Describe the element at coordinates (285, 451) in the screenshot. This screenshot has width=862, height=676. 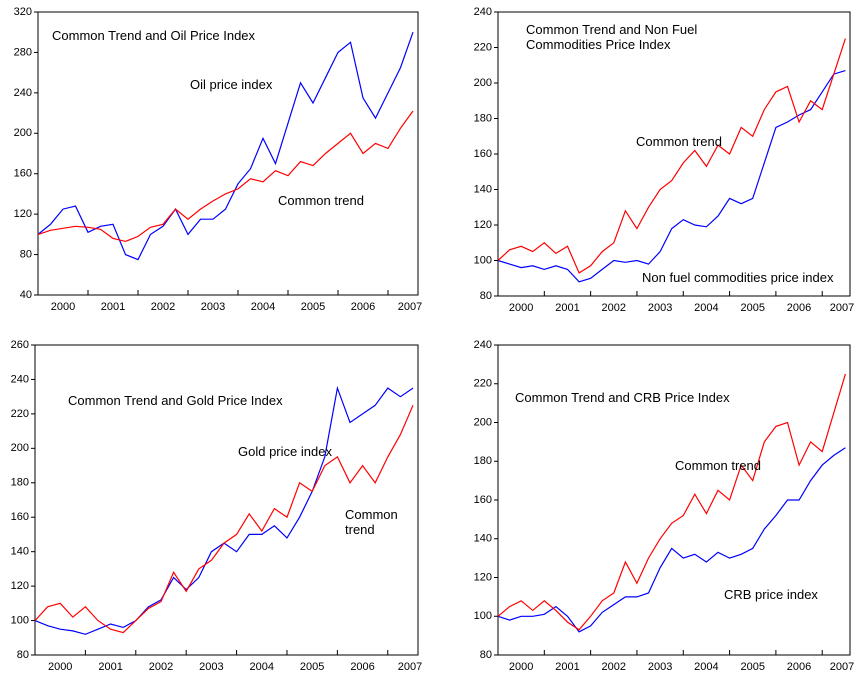
I see `series-label: Gold price index` at that location.